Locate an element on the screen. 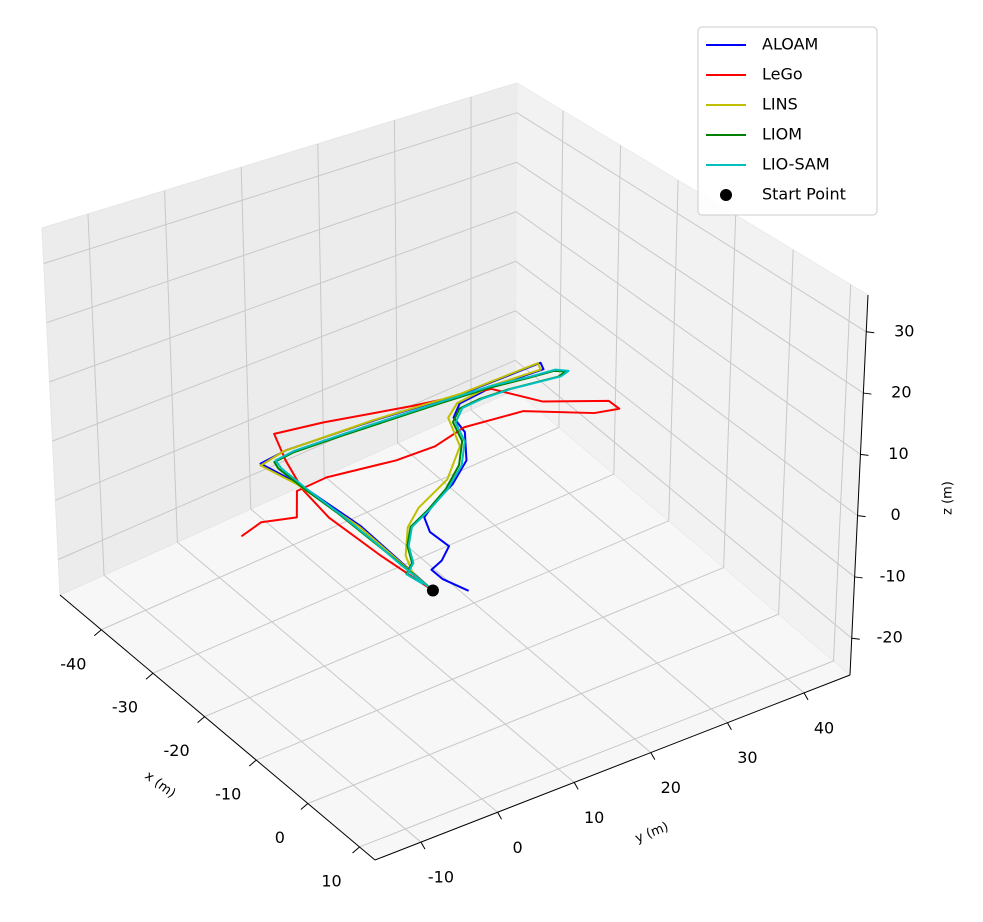  z-tick-label: -10 is located at coordinates (893, 575).